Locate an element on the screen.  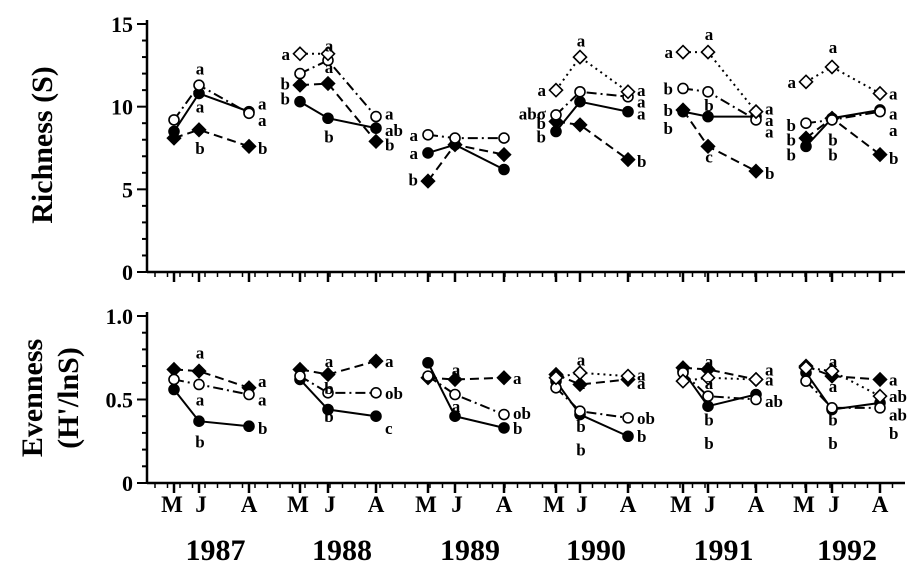
month-label: A is located at coordinates (756, 504).